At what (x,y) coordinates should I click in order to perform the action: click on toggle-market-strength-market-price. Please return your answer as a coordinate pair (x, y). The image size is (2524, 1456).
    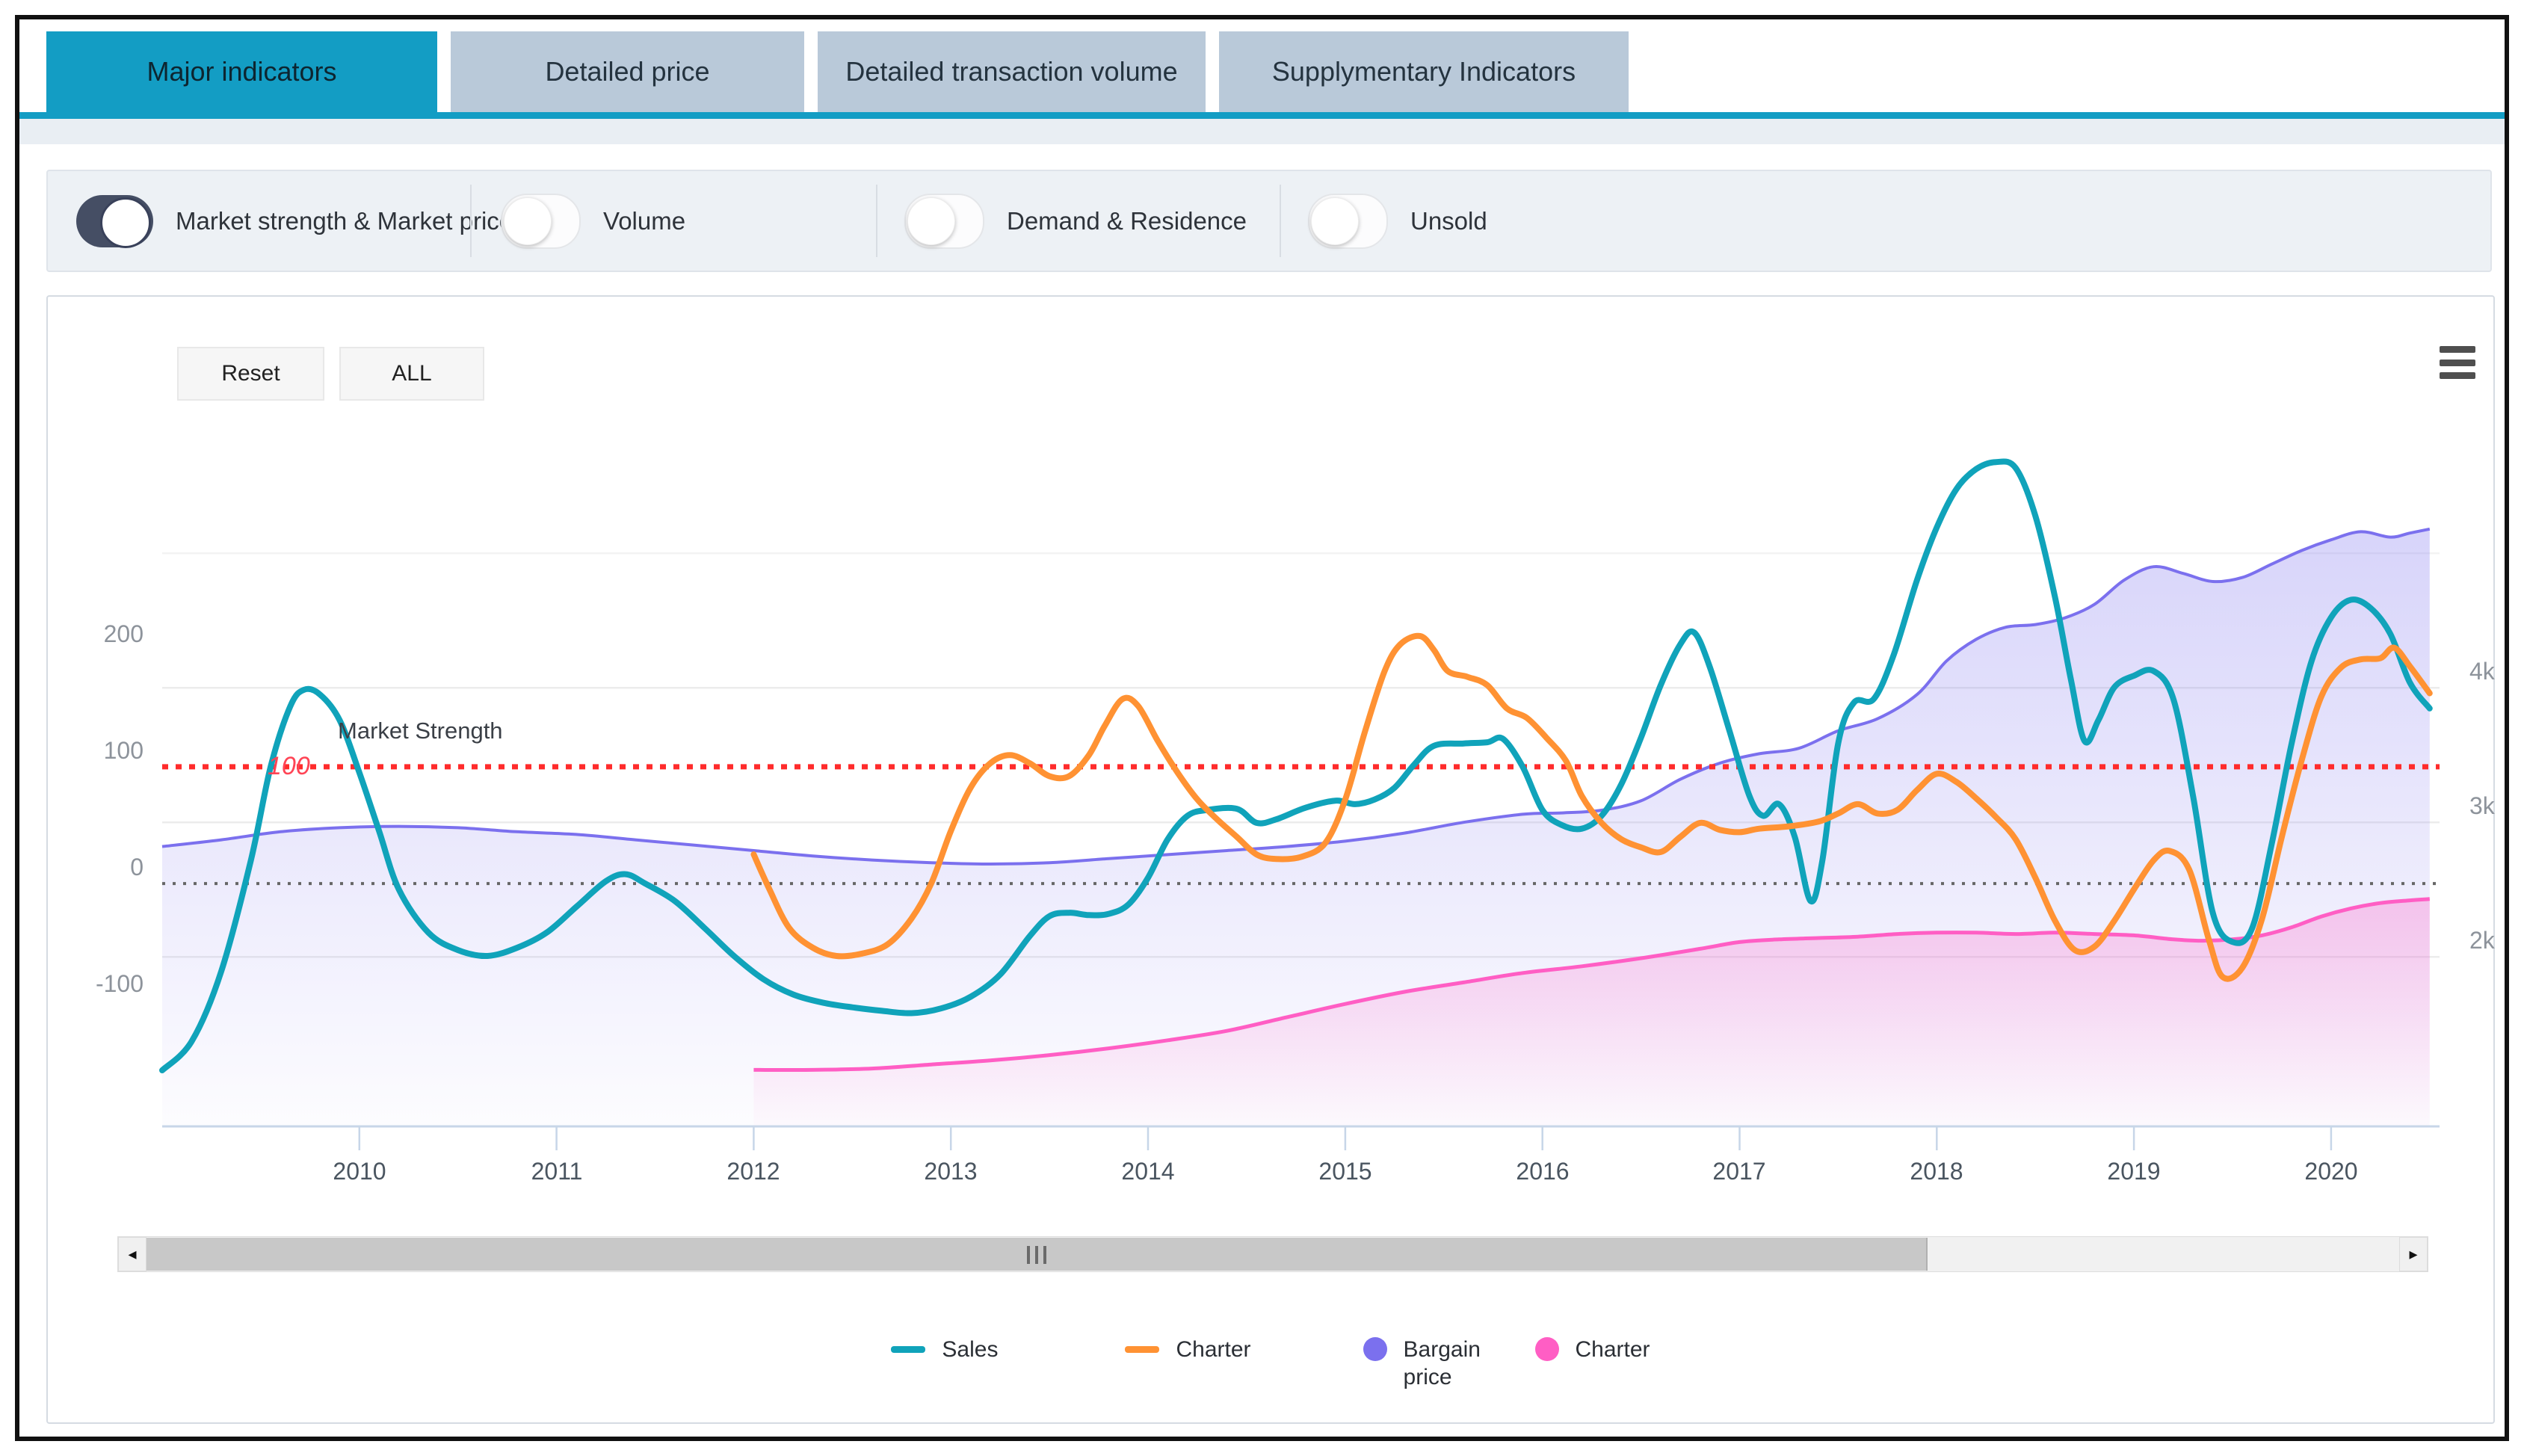
    Looking at the image, I should click on (115, 221).